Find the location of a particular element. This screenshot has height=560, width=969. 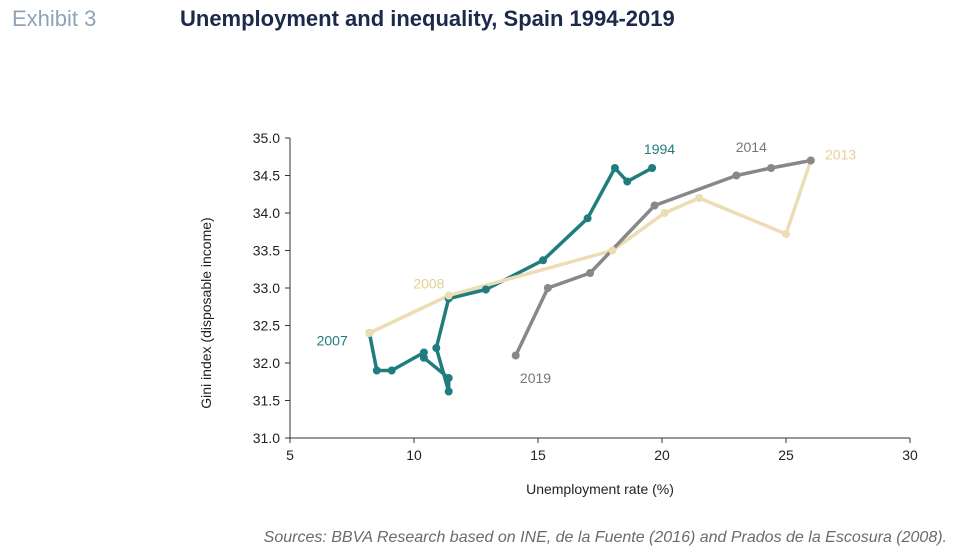

y-axis-label: Gini index (disposable income) is located at coordinates (206, 312).